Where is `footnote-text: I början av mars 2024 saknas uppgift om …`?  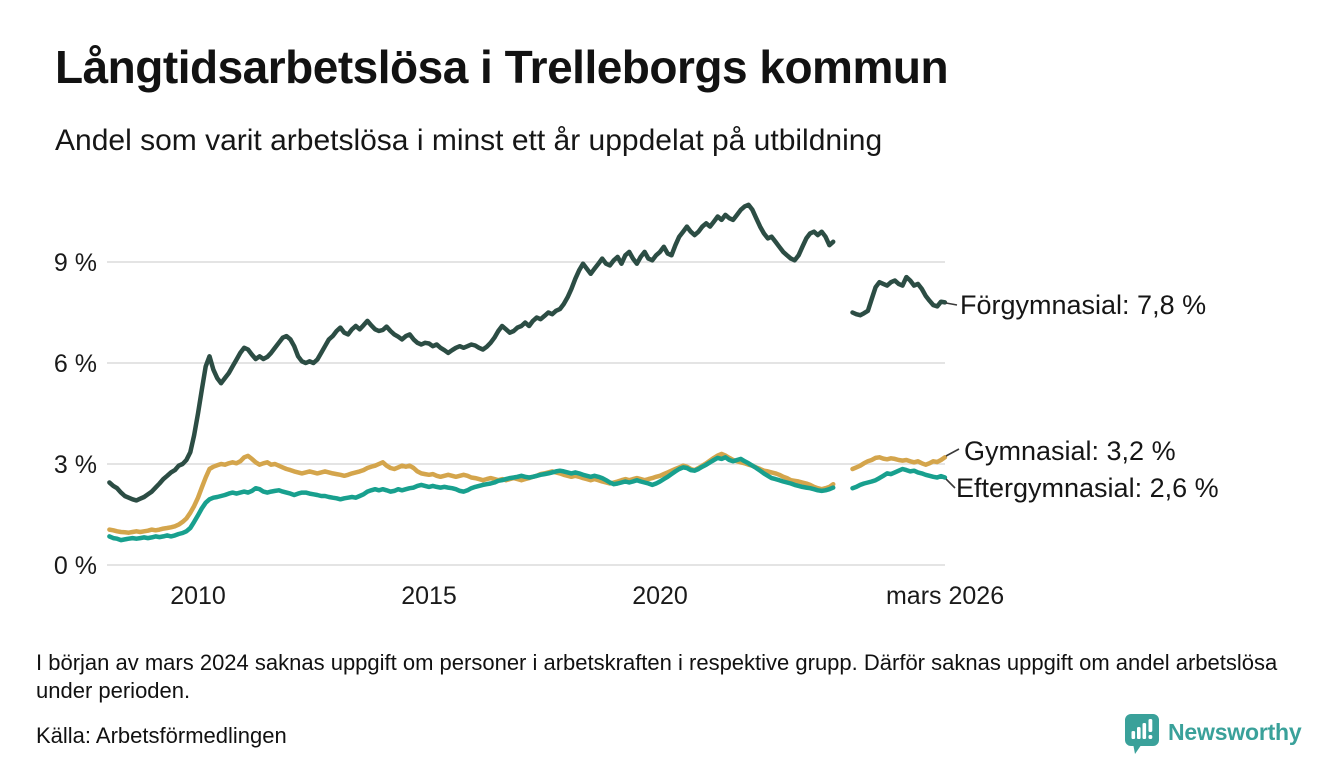 footnote-text: I början av mars 2024 saknas uppgift om … is located at coordinates (657, 676).